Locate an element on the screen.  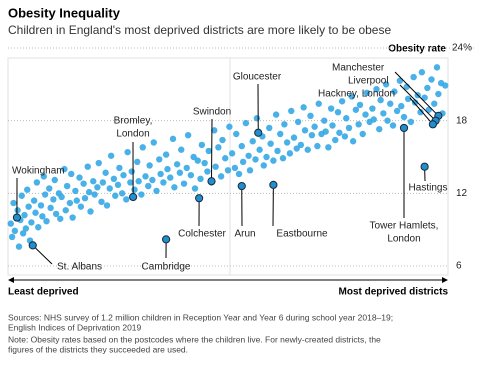
y-tick-label: 18 is located at coordinates (462, 120).